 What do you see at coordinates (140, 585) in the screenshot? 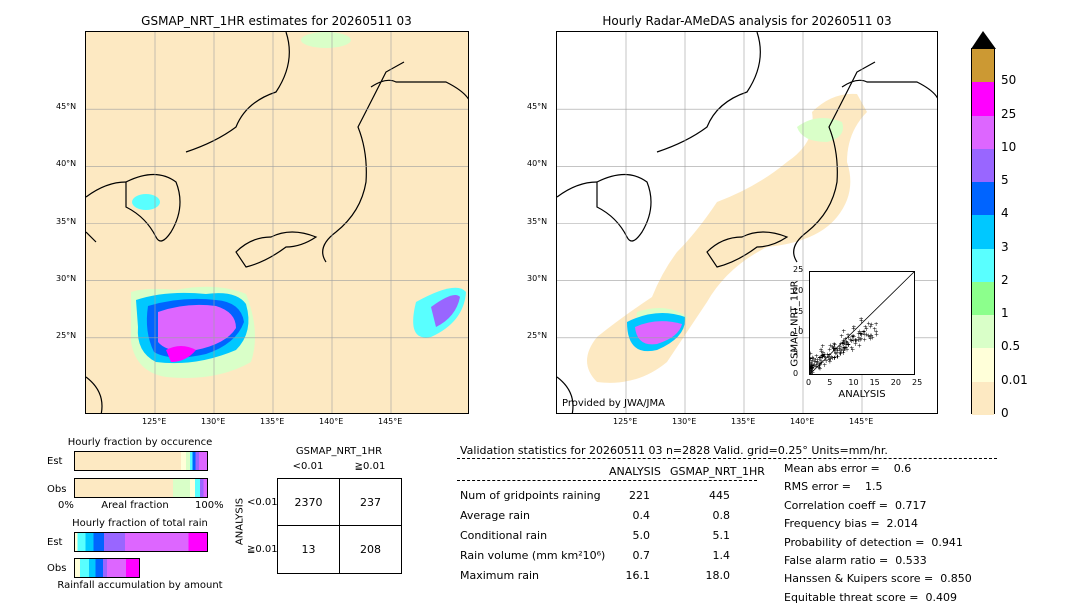
I see `rain-fraction-xlabel: Rainfall accumulation by amount` at bounding box center [140, 585].